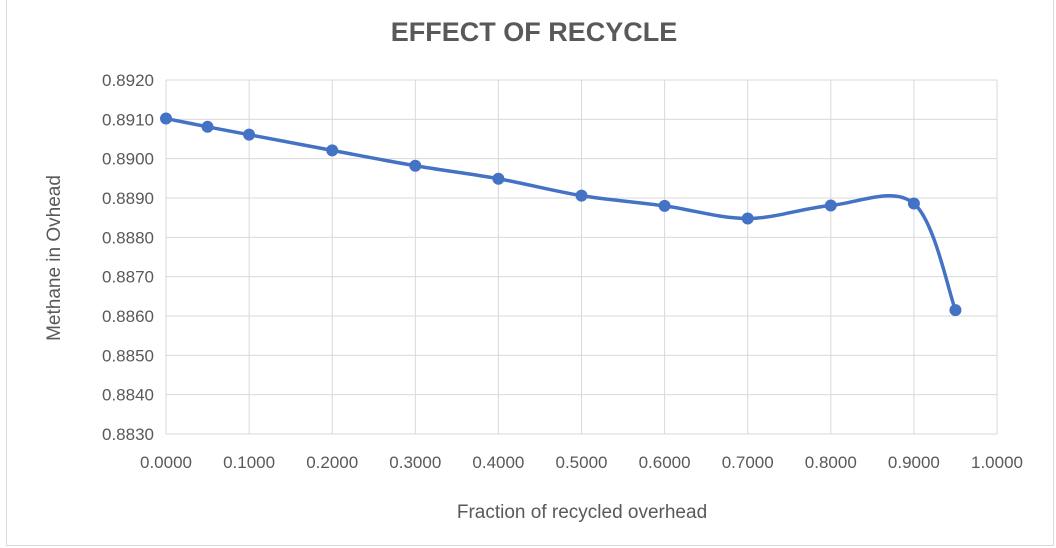 This screenshot has width=1056, height=548. Describe the element at coordinates (128, 395) in the screenshot. I see `y-tick-label: 0.8840` at that location.